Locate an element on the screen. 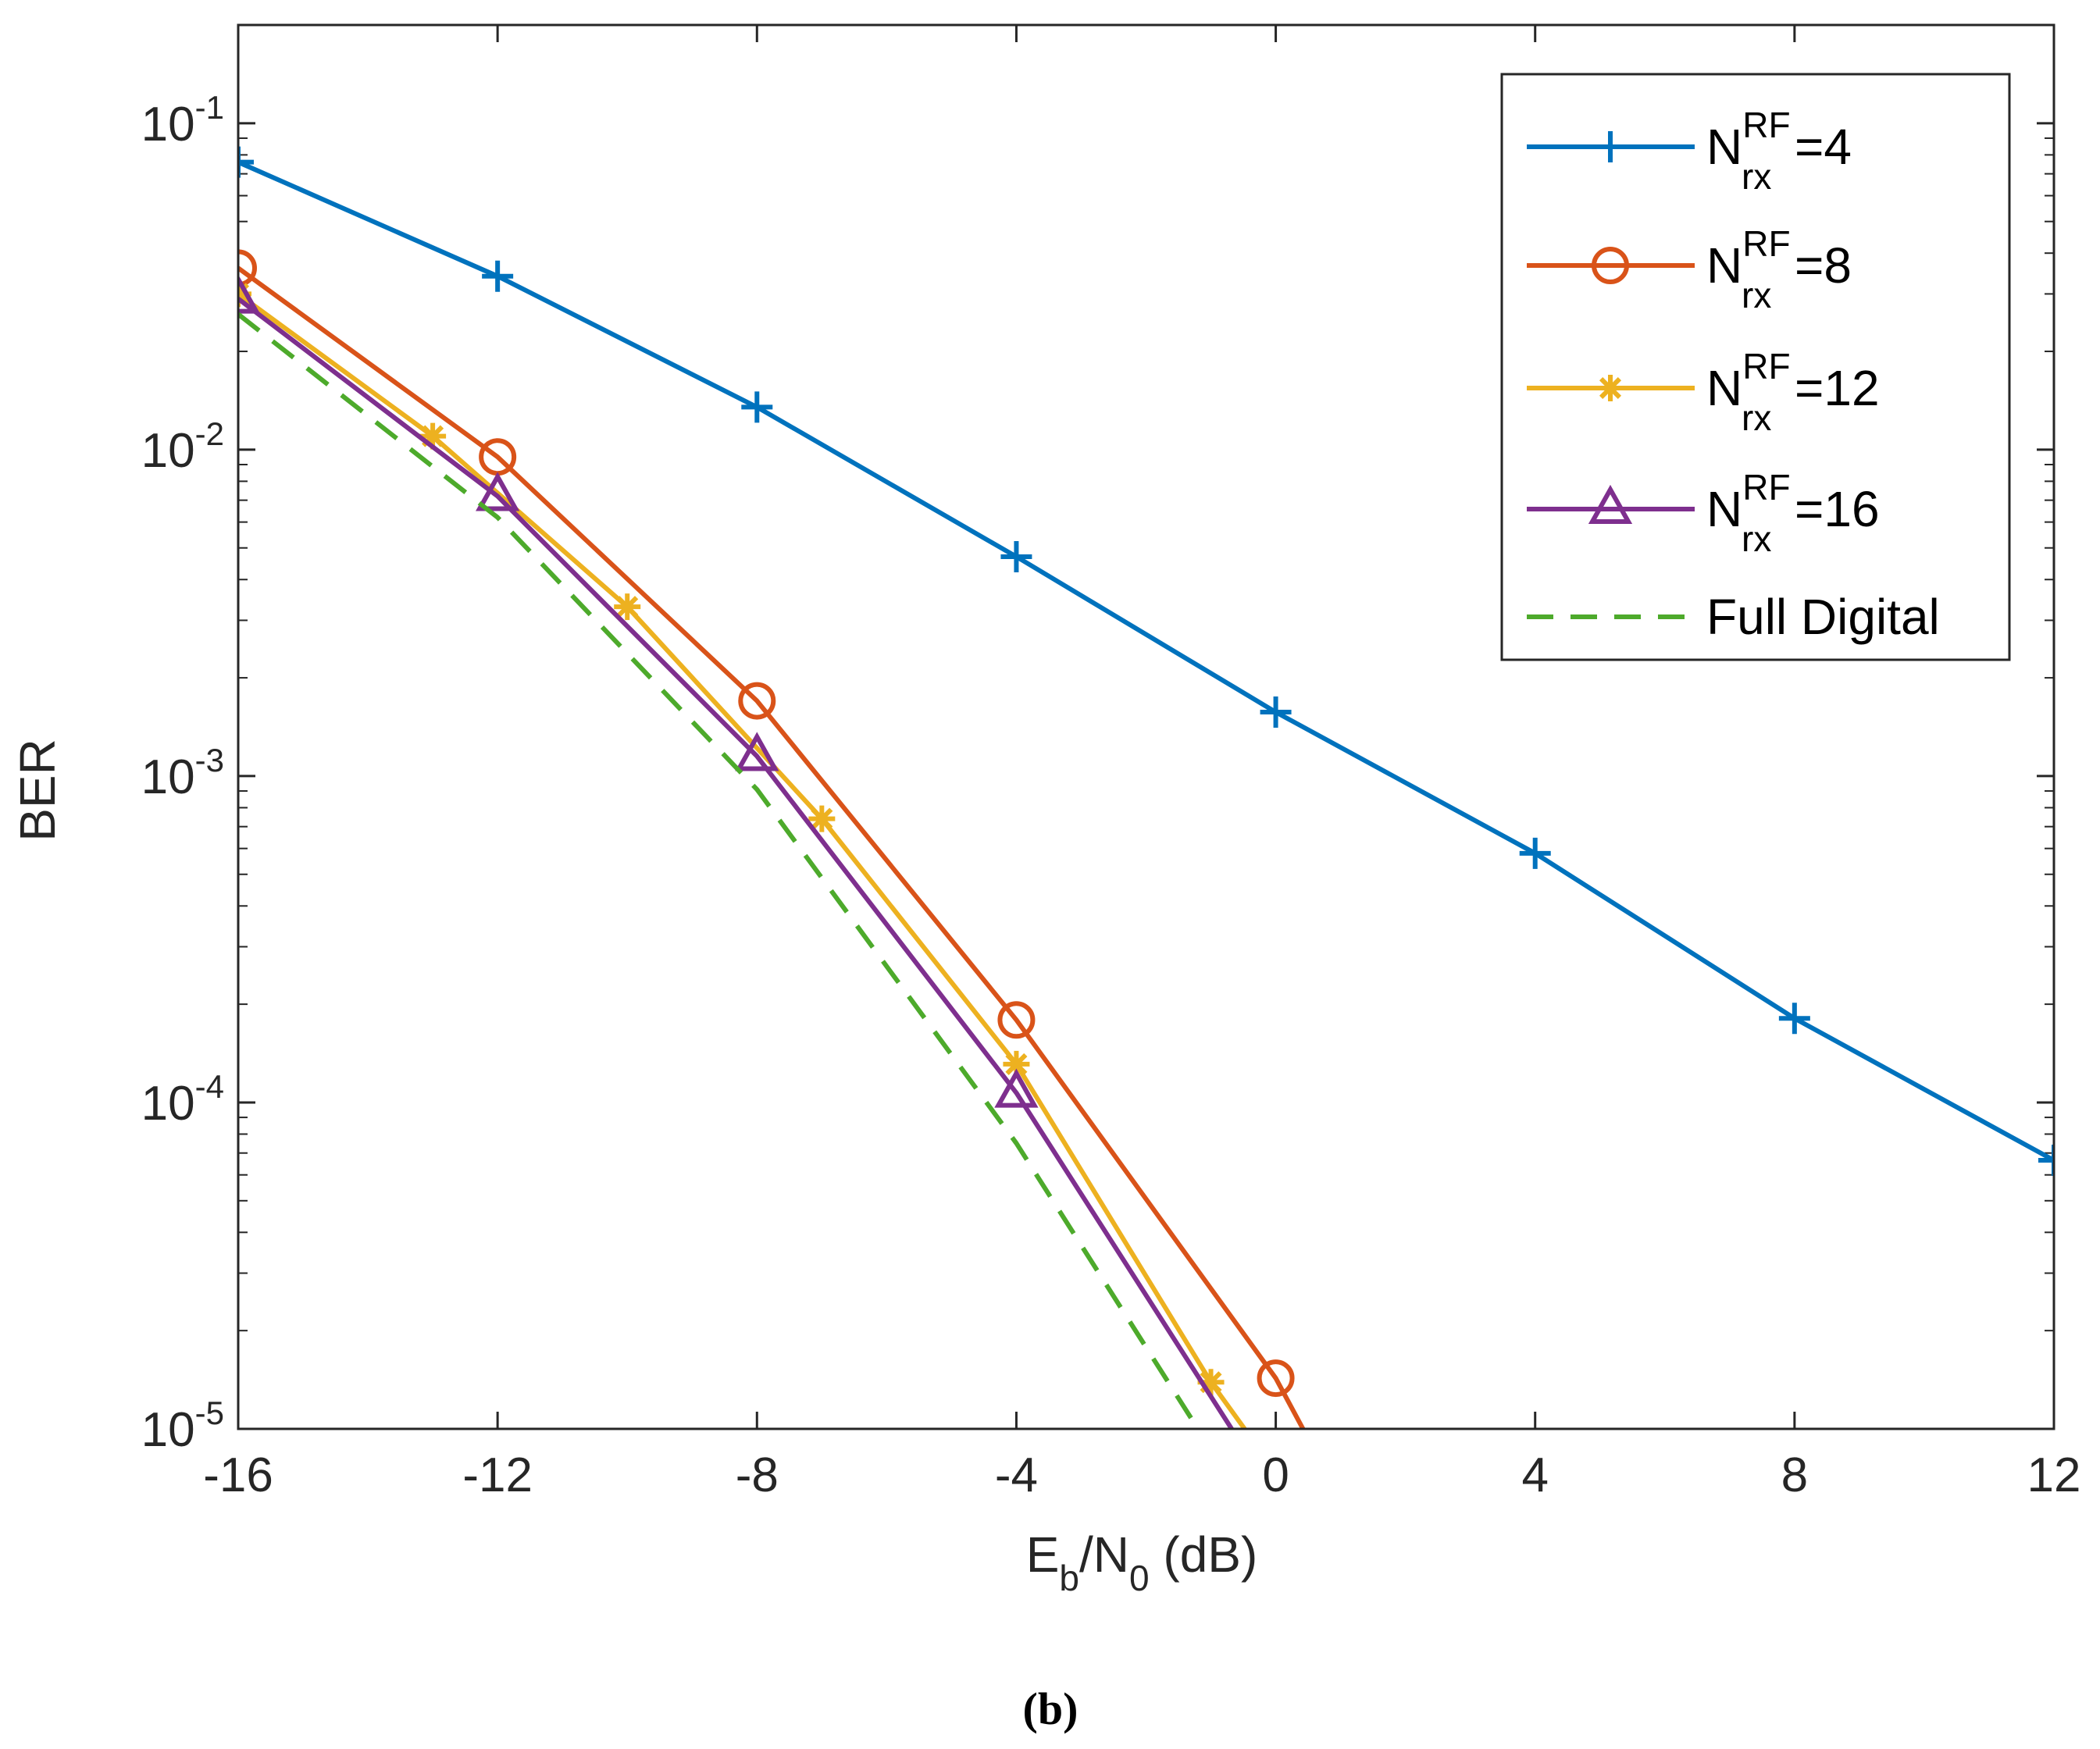 This screenshot has width=2100, height=1749. legend-label: NRF rx =16 is located at coordinates (1793, 513).